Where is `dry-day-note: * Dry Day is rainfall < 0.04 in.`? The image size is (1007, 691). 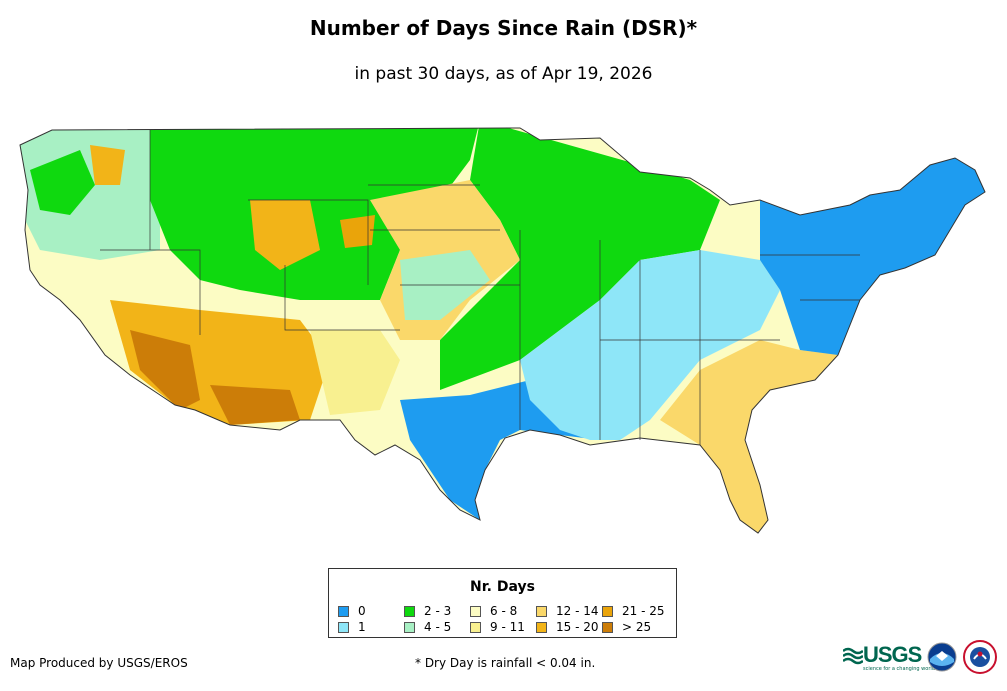 dry-day-note: * Dry Day is rainfall < 0.04 in. is located at coordinates (505, 663).